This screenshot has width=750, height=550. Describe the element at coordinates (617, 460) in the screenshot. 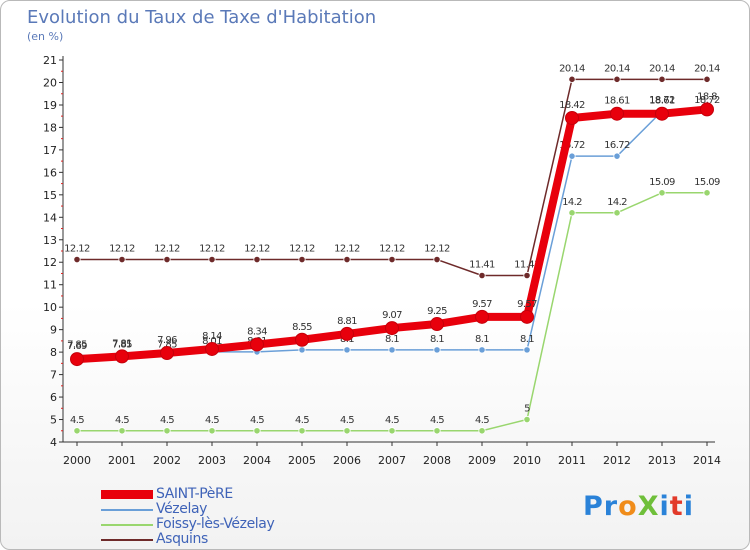

I see `x-tick-label: 2012` at that location.